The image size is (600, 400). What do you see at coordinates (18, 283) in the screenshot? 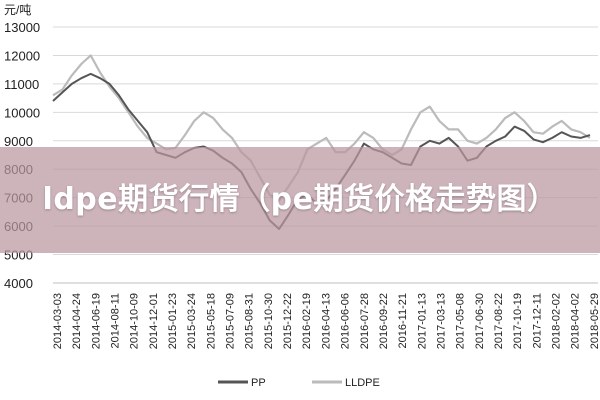
I see `y-tick-label: 4000` at bounding box center [18, 283].